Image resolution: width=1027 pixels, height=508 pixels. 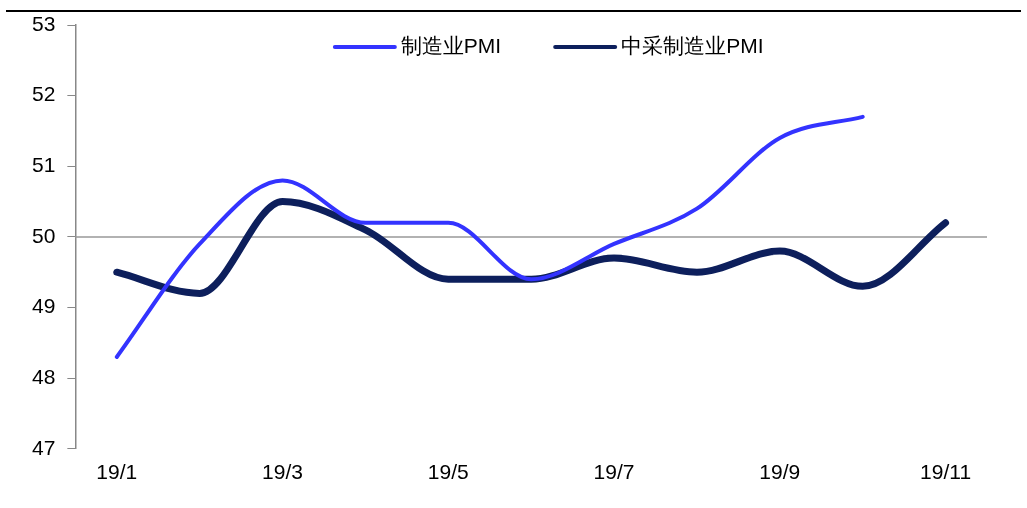 I want to click on x-tick-label: 19/9, so click(x=780, y=472).